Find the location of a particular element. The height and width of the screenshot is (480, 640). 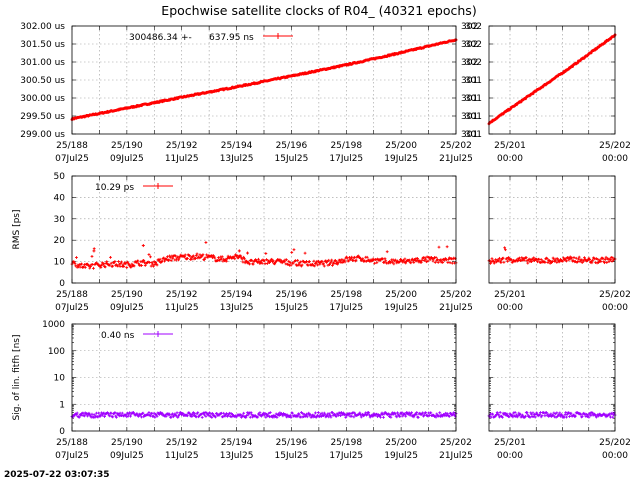

x-tick-label-date: 11Jul25 is located at coordinates (182, 308).